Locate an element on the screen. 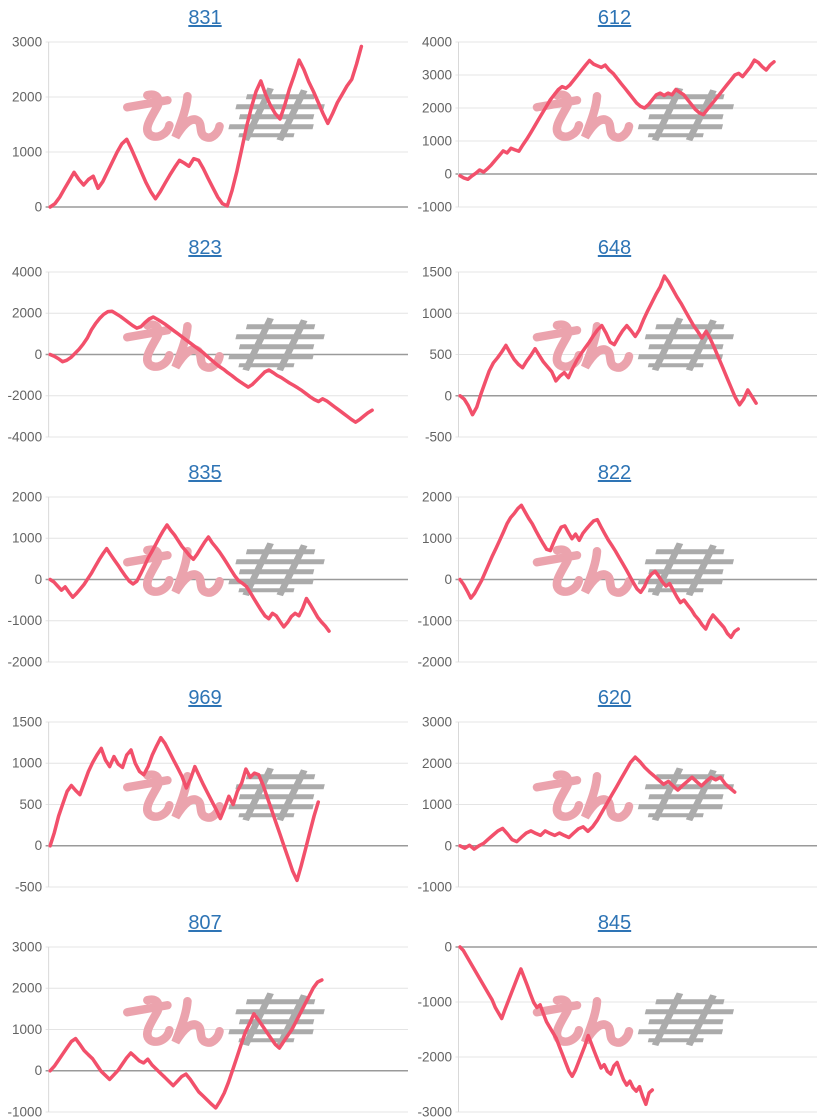 Image resolution: width=819 pixels, height=1120 pixels. svg-text: 500 is located at coordinates (31, 804).